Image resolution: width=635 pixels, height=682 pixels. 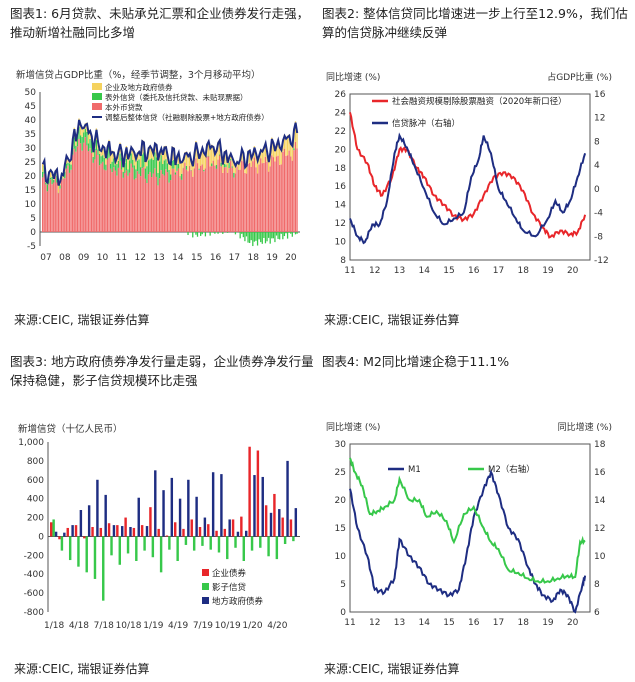 What do you see at coordinates (35, 481) in the screenshot?
I see `chart3-ytick: 600` at bounding box center [35, 481].